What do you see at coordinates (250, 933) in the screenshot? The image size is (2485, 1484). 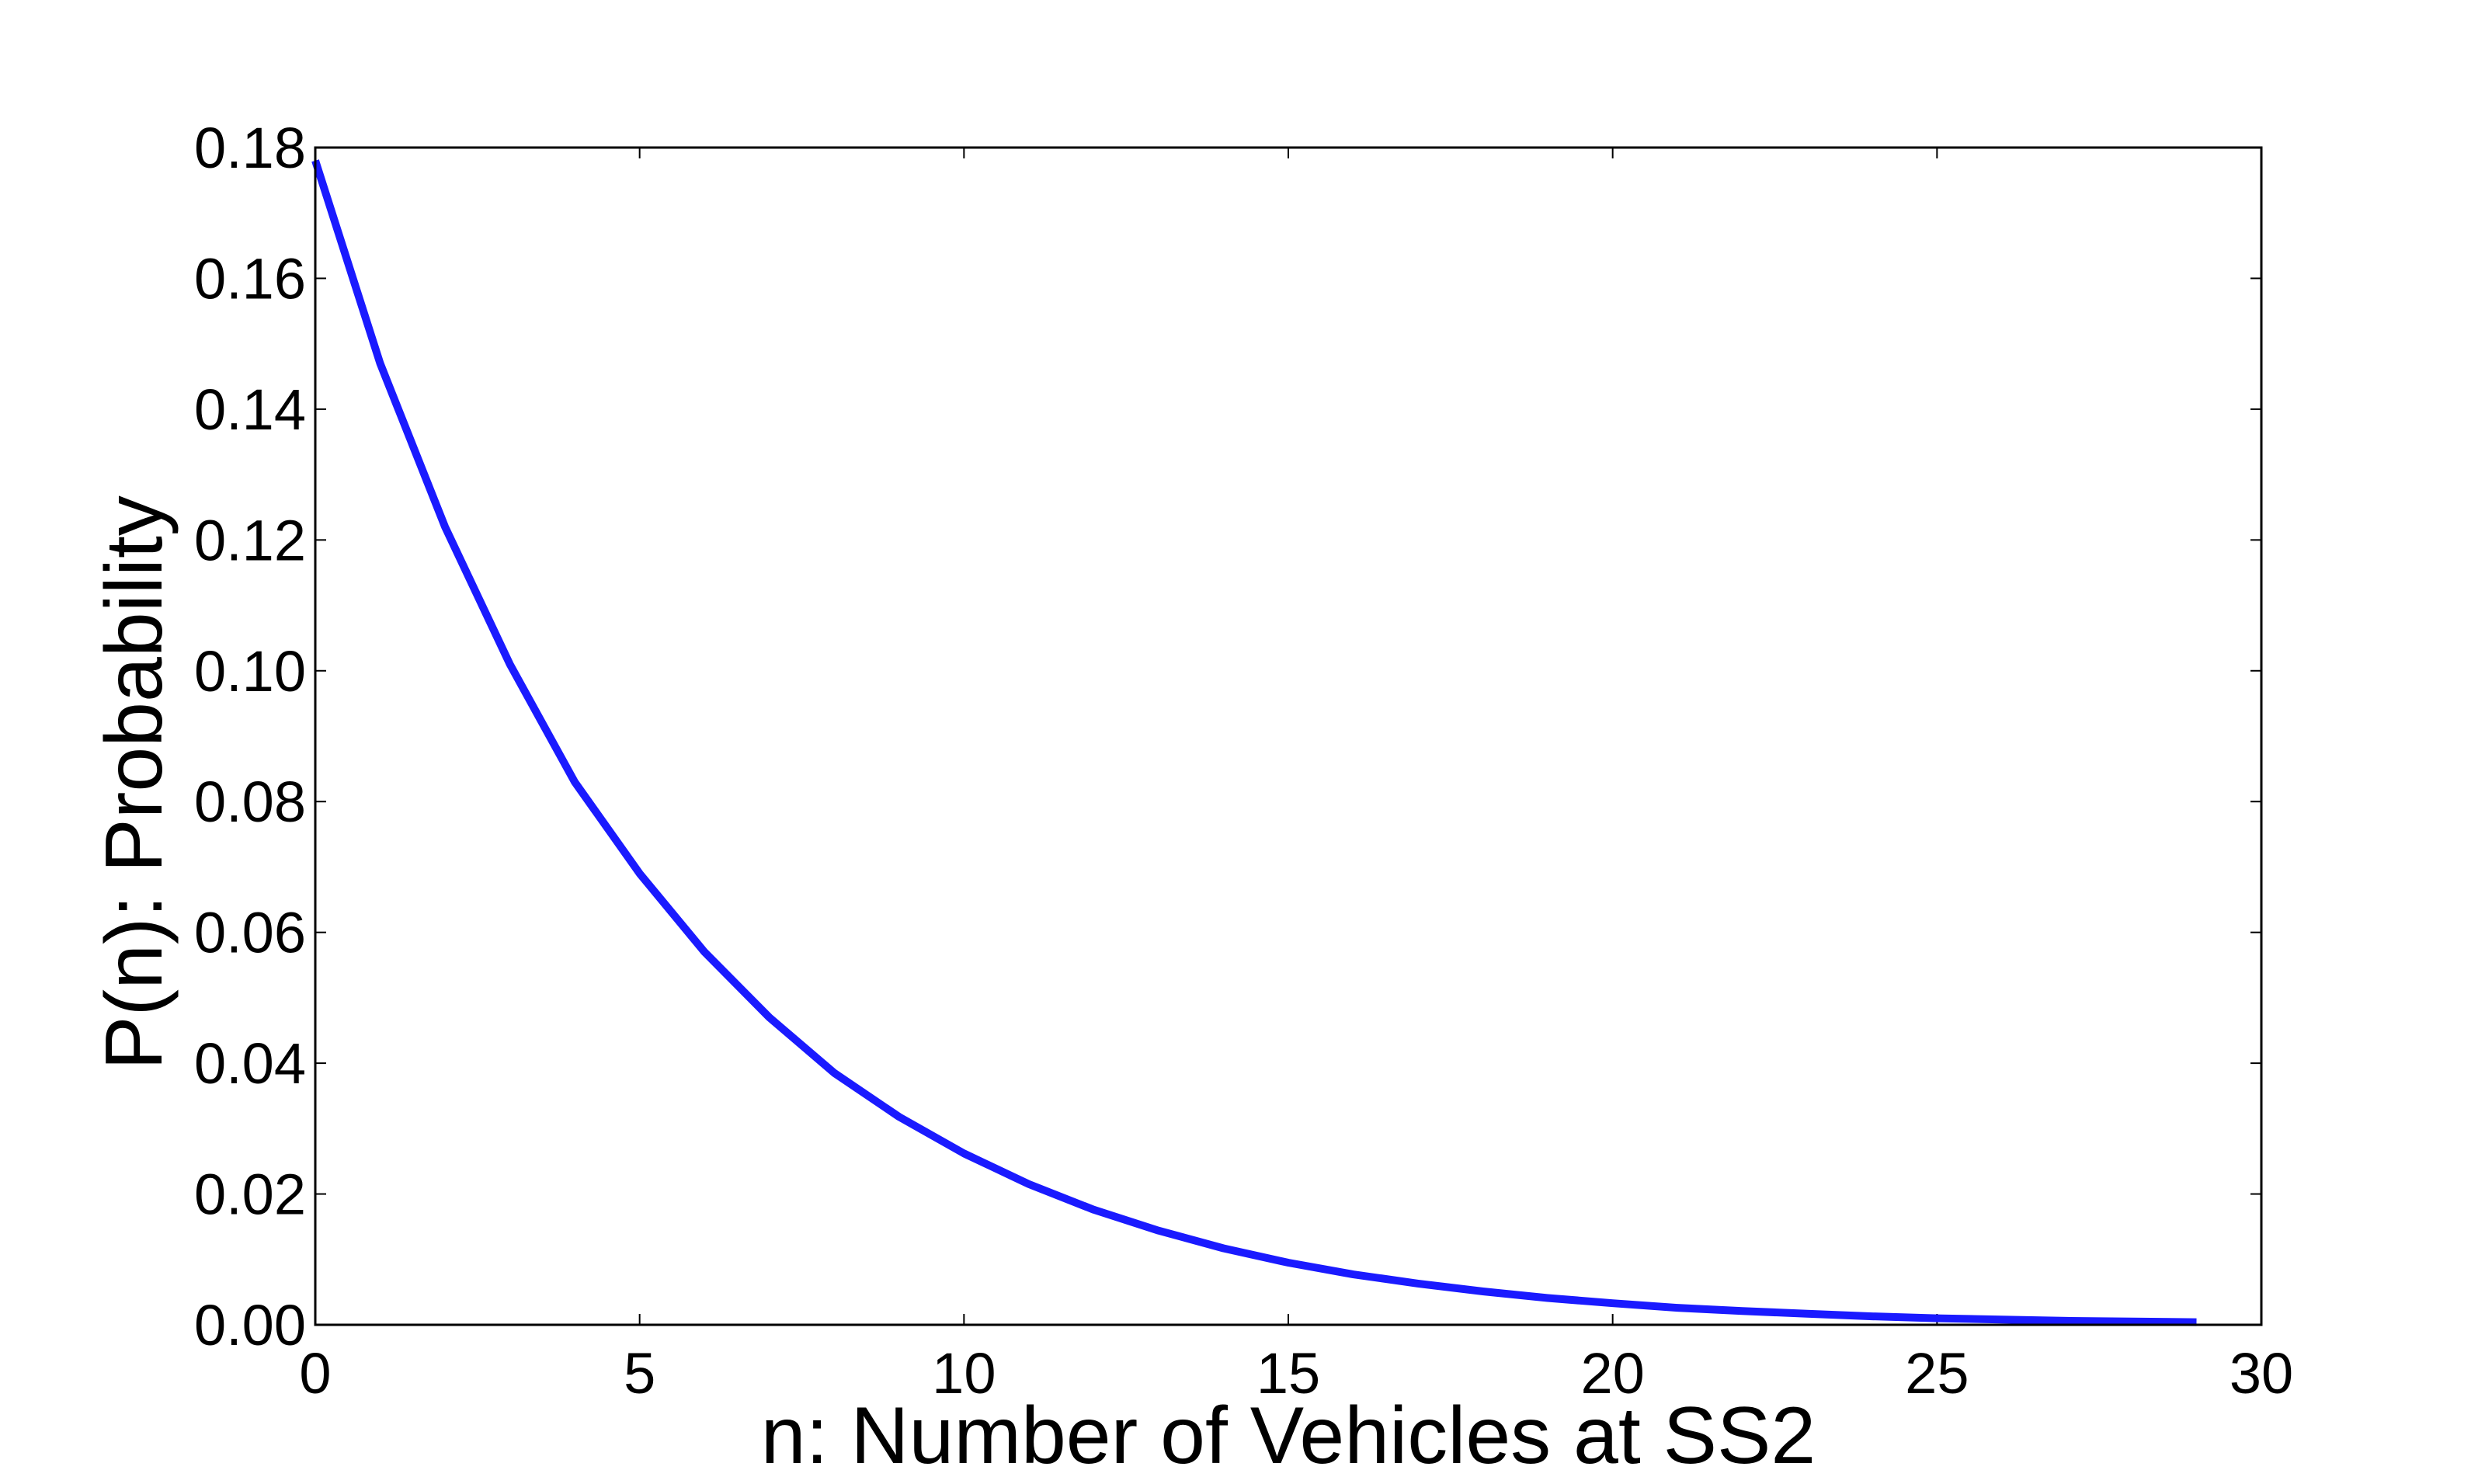 I see `y-tick-label: 0.06` at bounding box center [250, 933].